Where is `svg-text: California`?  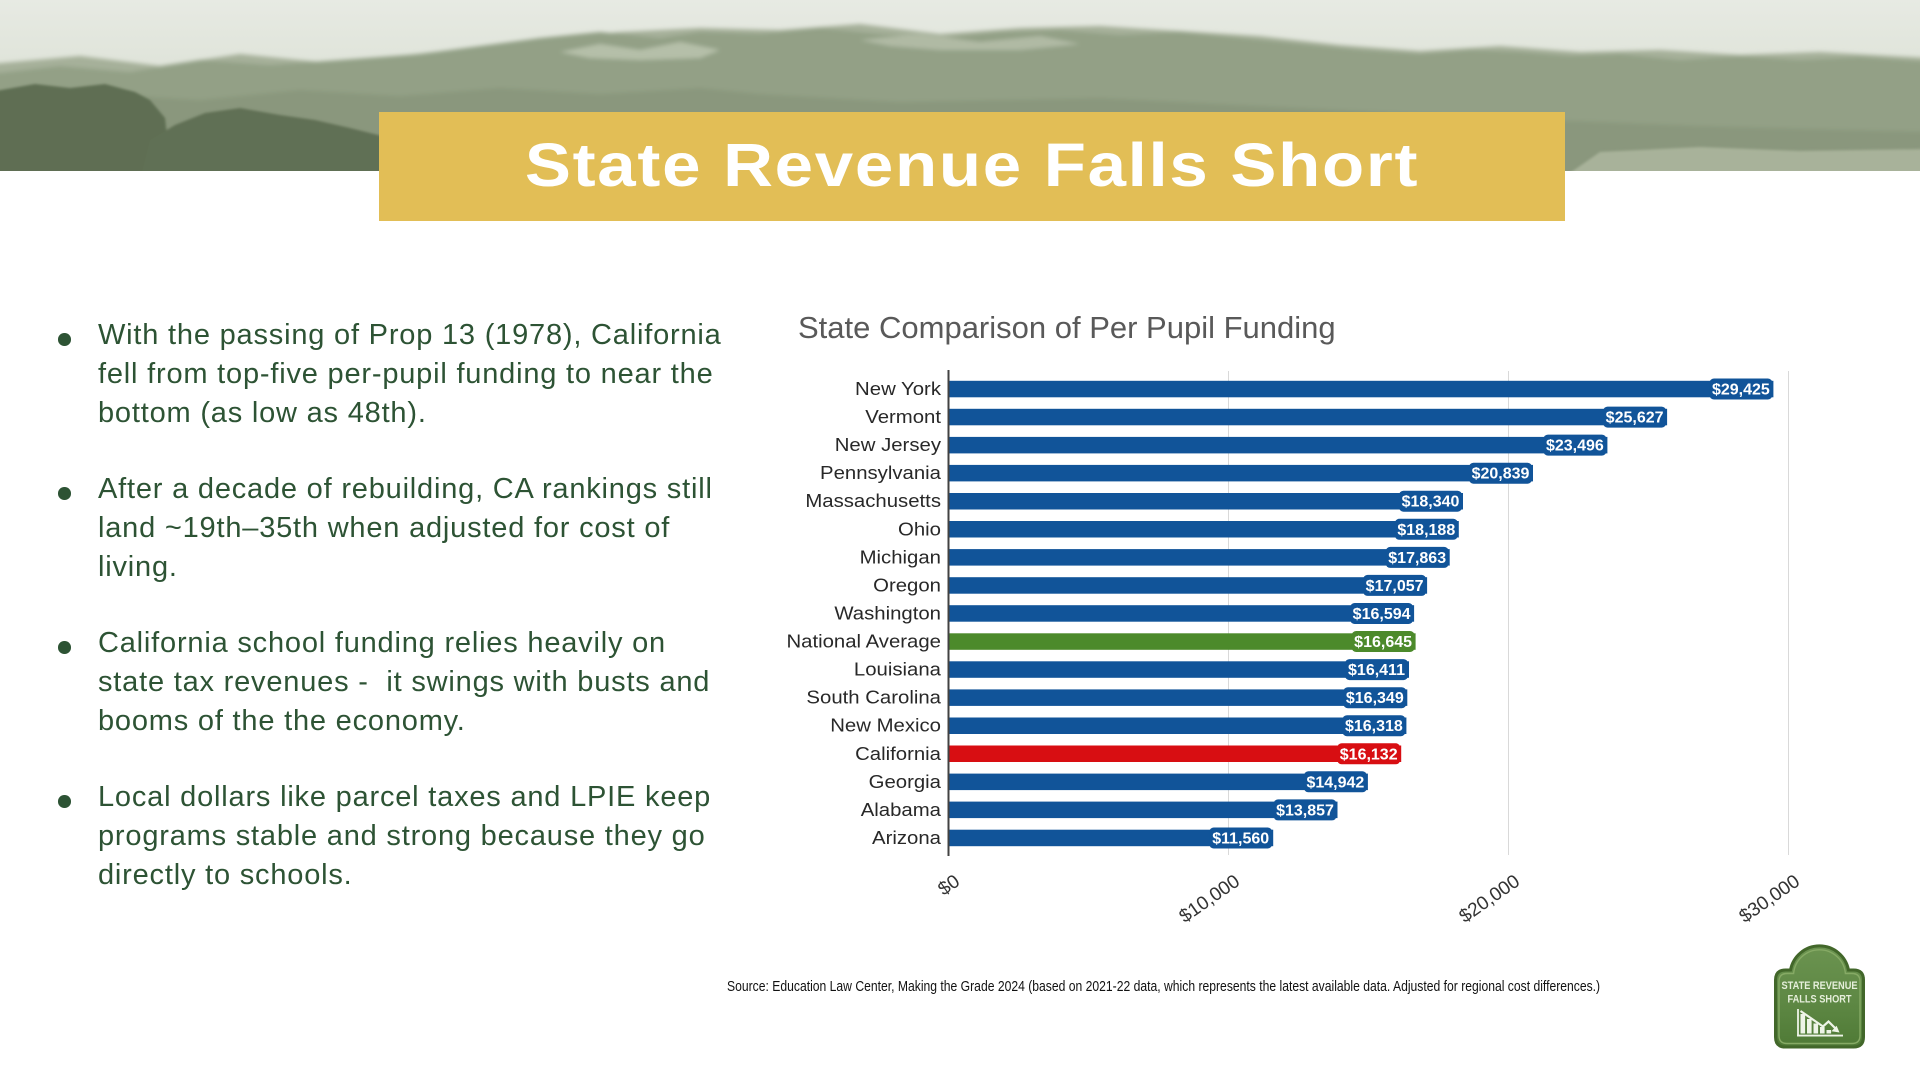
svg-text: California is located at coordinates (898, 754).